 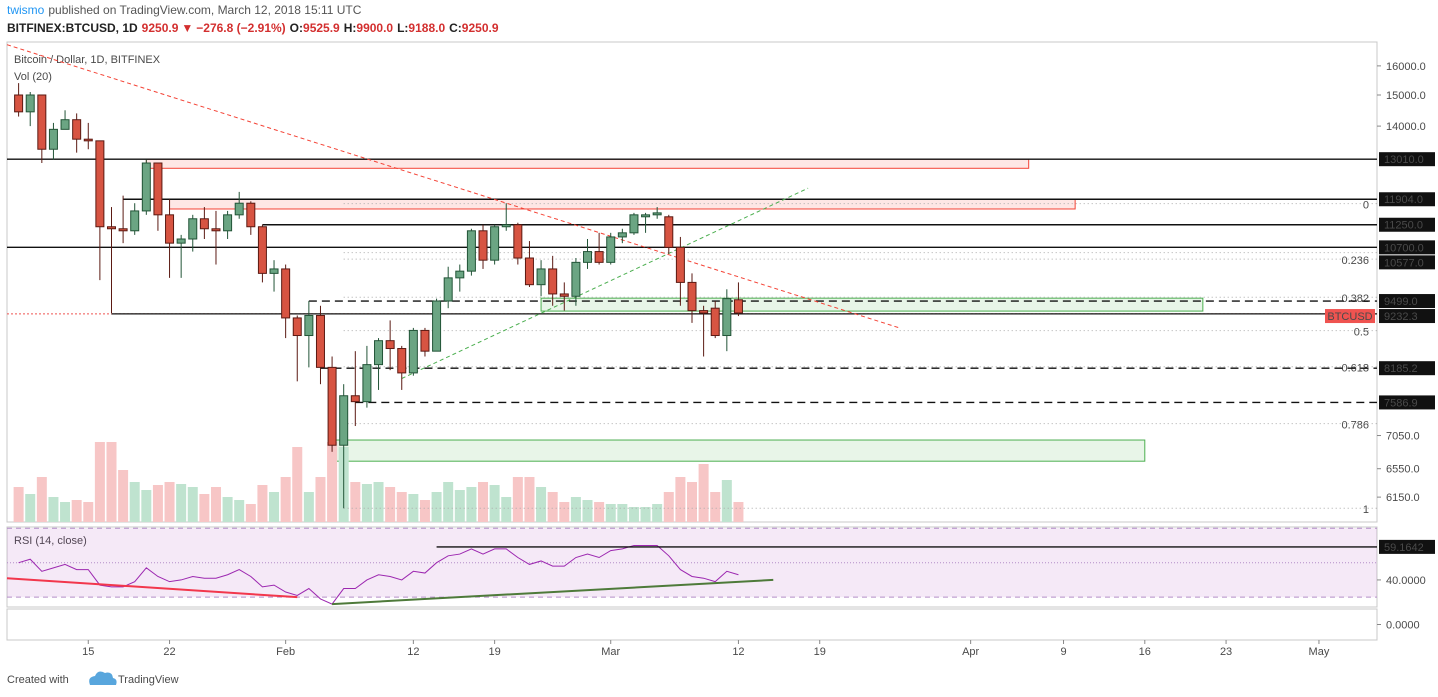 I want to click on x-tick-label: 12, so click(x=413, y=652).